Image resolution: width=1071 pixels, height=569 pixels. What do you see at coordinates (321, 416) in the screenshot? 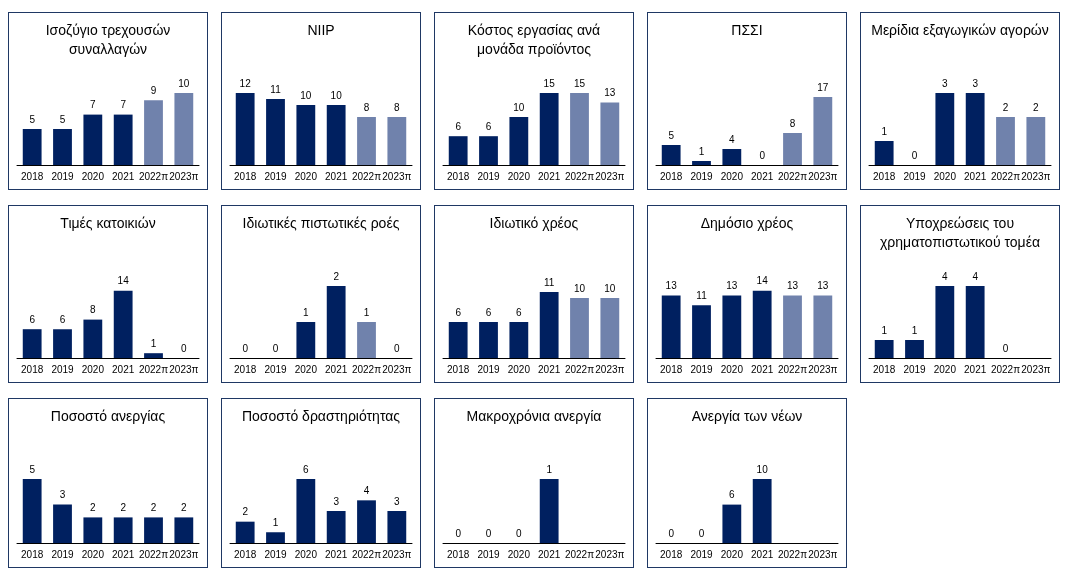
I see `chart-title: Ποσοστό δραστηριότητας` at bounding box center [321, 416].